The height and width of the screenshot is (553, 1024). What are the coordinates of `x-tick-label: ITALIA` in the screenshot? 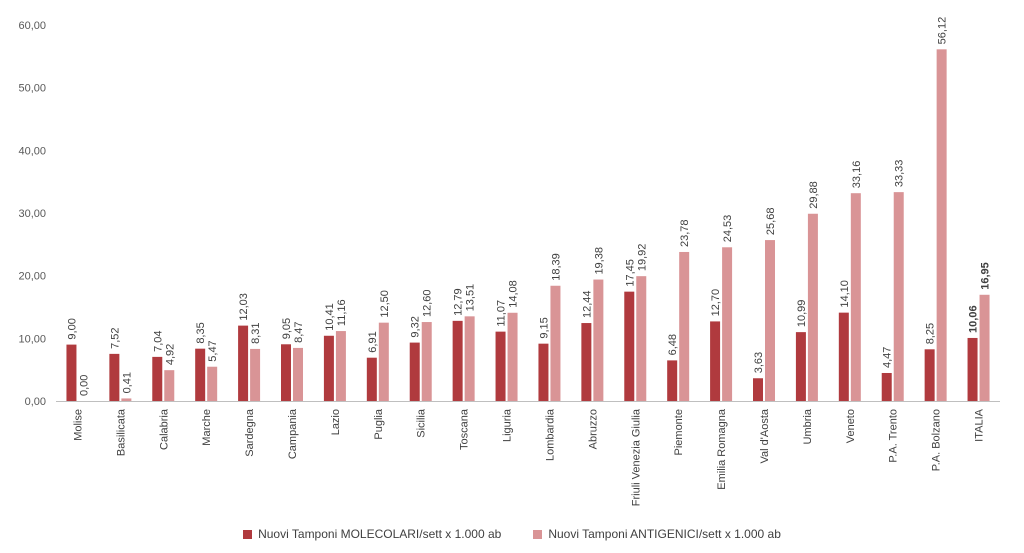 It's located at (980, 424).